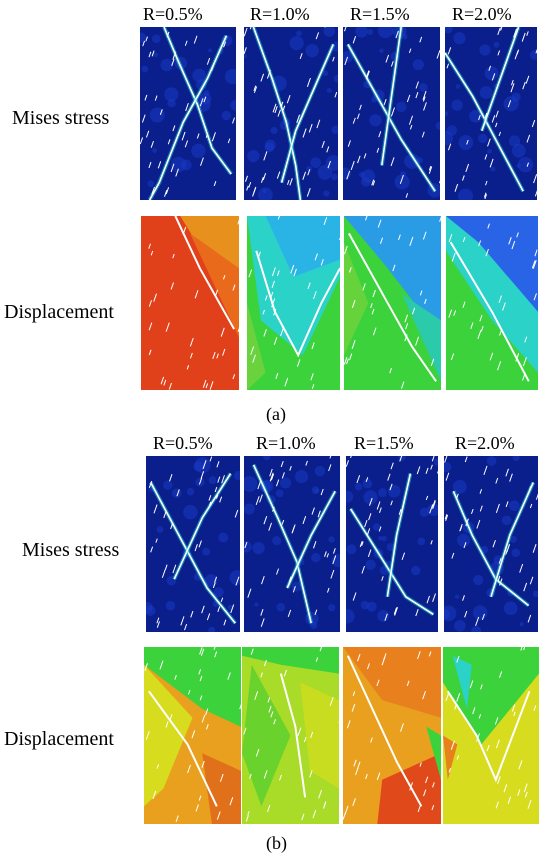 The height and width of the screenshot is (861, 550). I want to click on panel-a-col-label-1: R=0.5%, so click(173, 14).